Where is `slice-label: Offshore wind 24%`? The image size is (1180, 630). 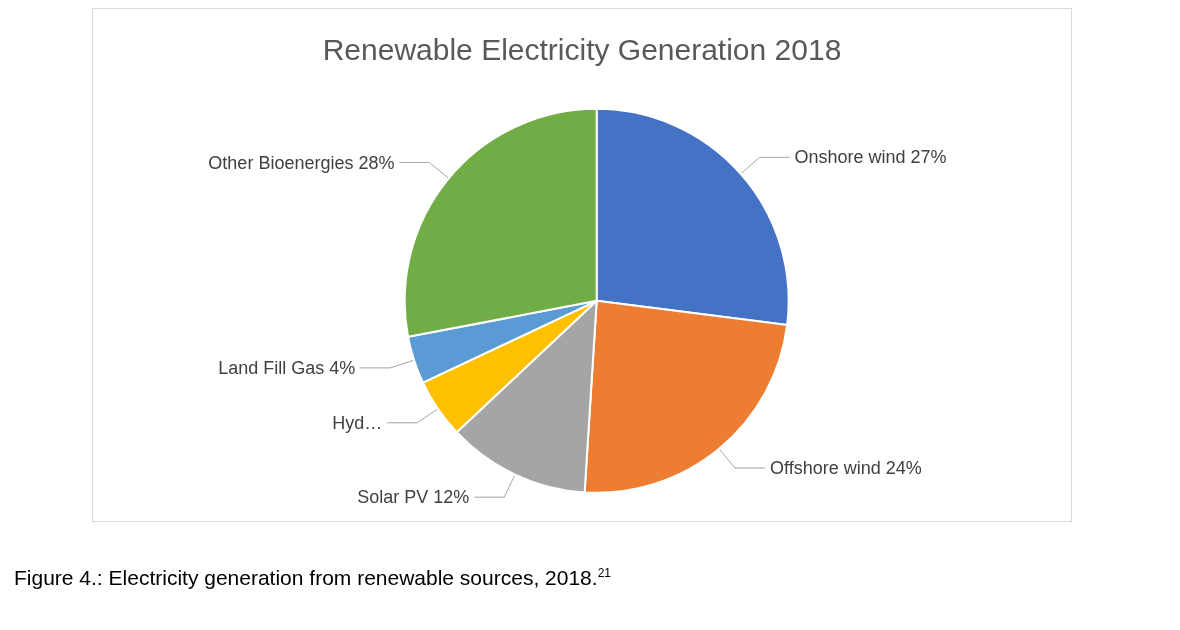 slice-label: Offshore wind 24% is located at coordinates (845, 468).